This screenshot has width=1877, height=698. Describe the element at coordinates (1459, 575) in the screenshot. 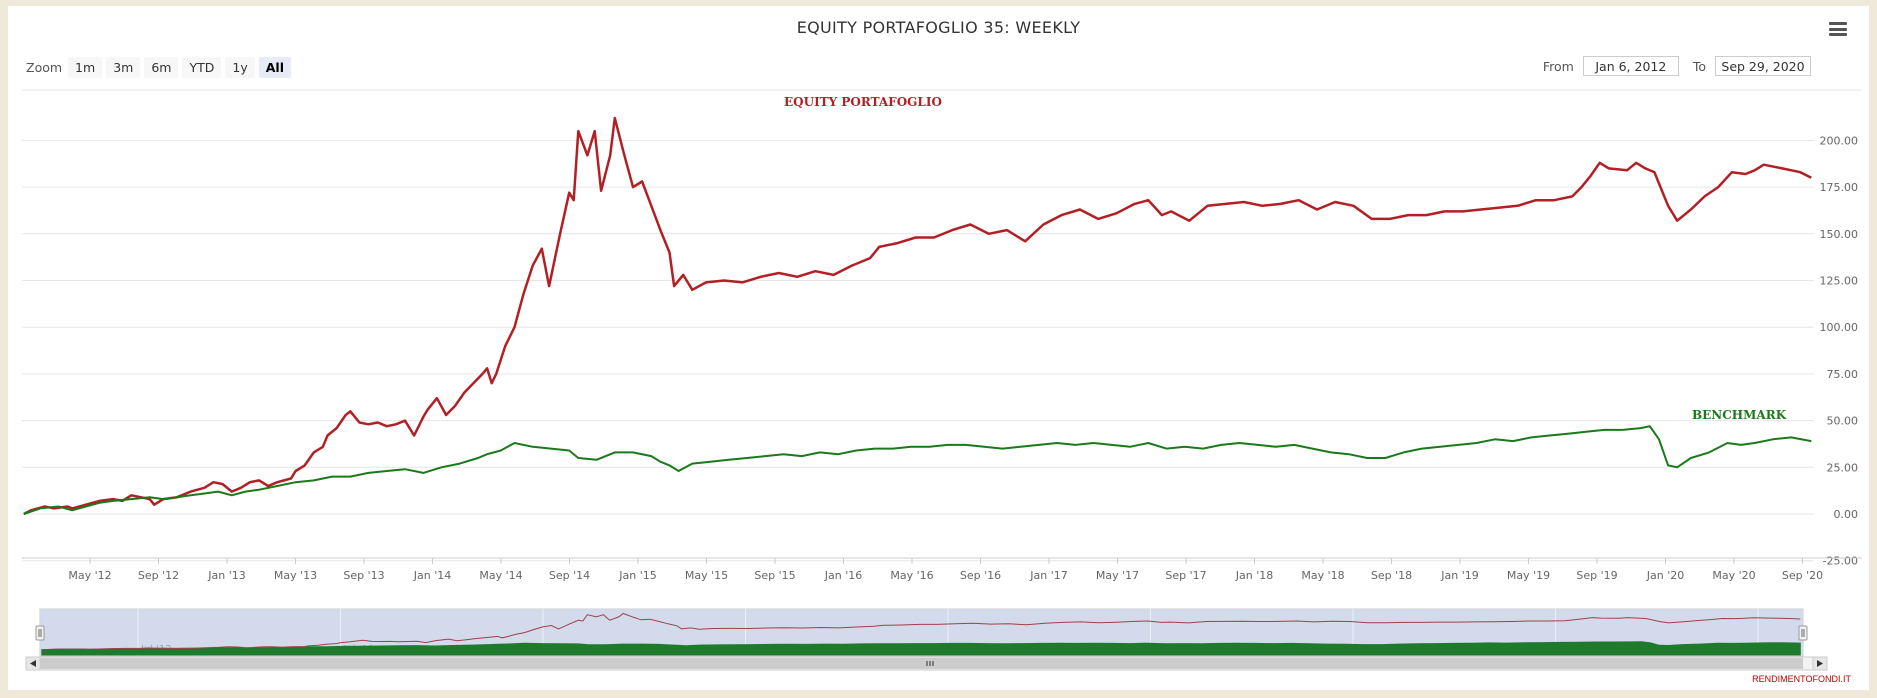

I see `x-tick-label: Jan '19` at that location.